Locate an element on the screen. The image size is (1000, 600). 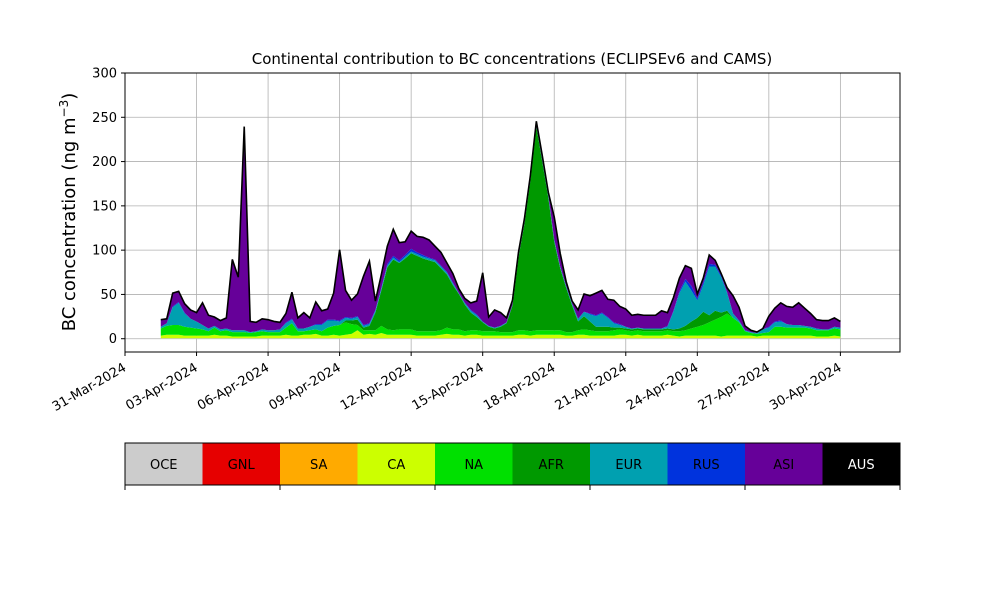
y-axis-label-exponent: −3 is located at coordinates (64, 109).